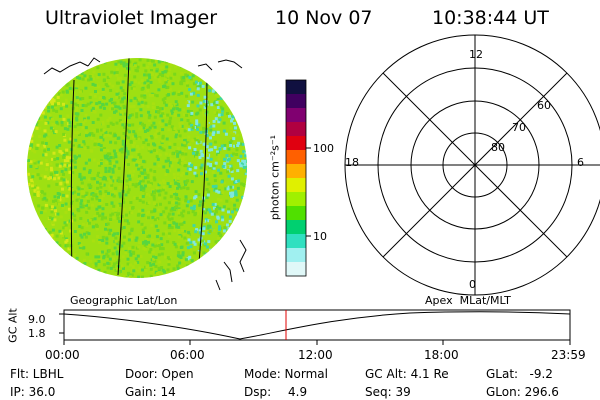 The image size is (600, 400). What do you see at coordinates (324, 18) in the screenshot?
I see `date-label: 10 Nov 07` at bounding box center [324, 18].